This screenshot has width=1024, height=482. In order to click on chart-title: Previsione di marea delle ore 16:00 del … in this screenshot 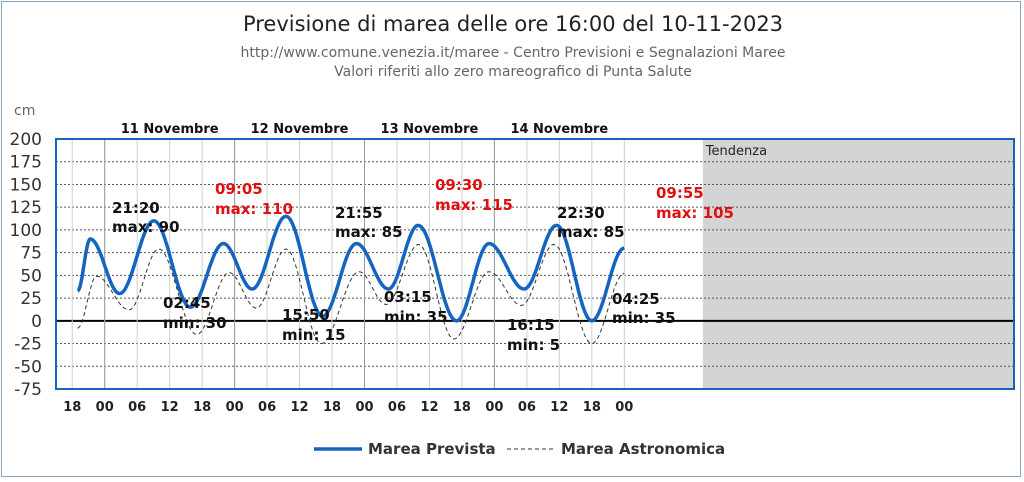, I will do `click(513, 24)`.